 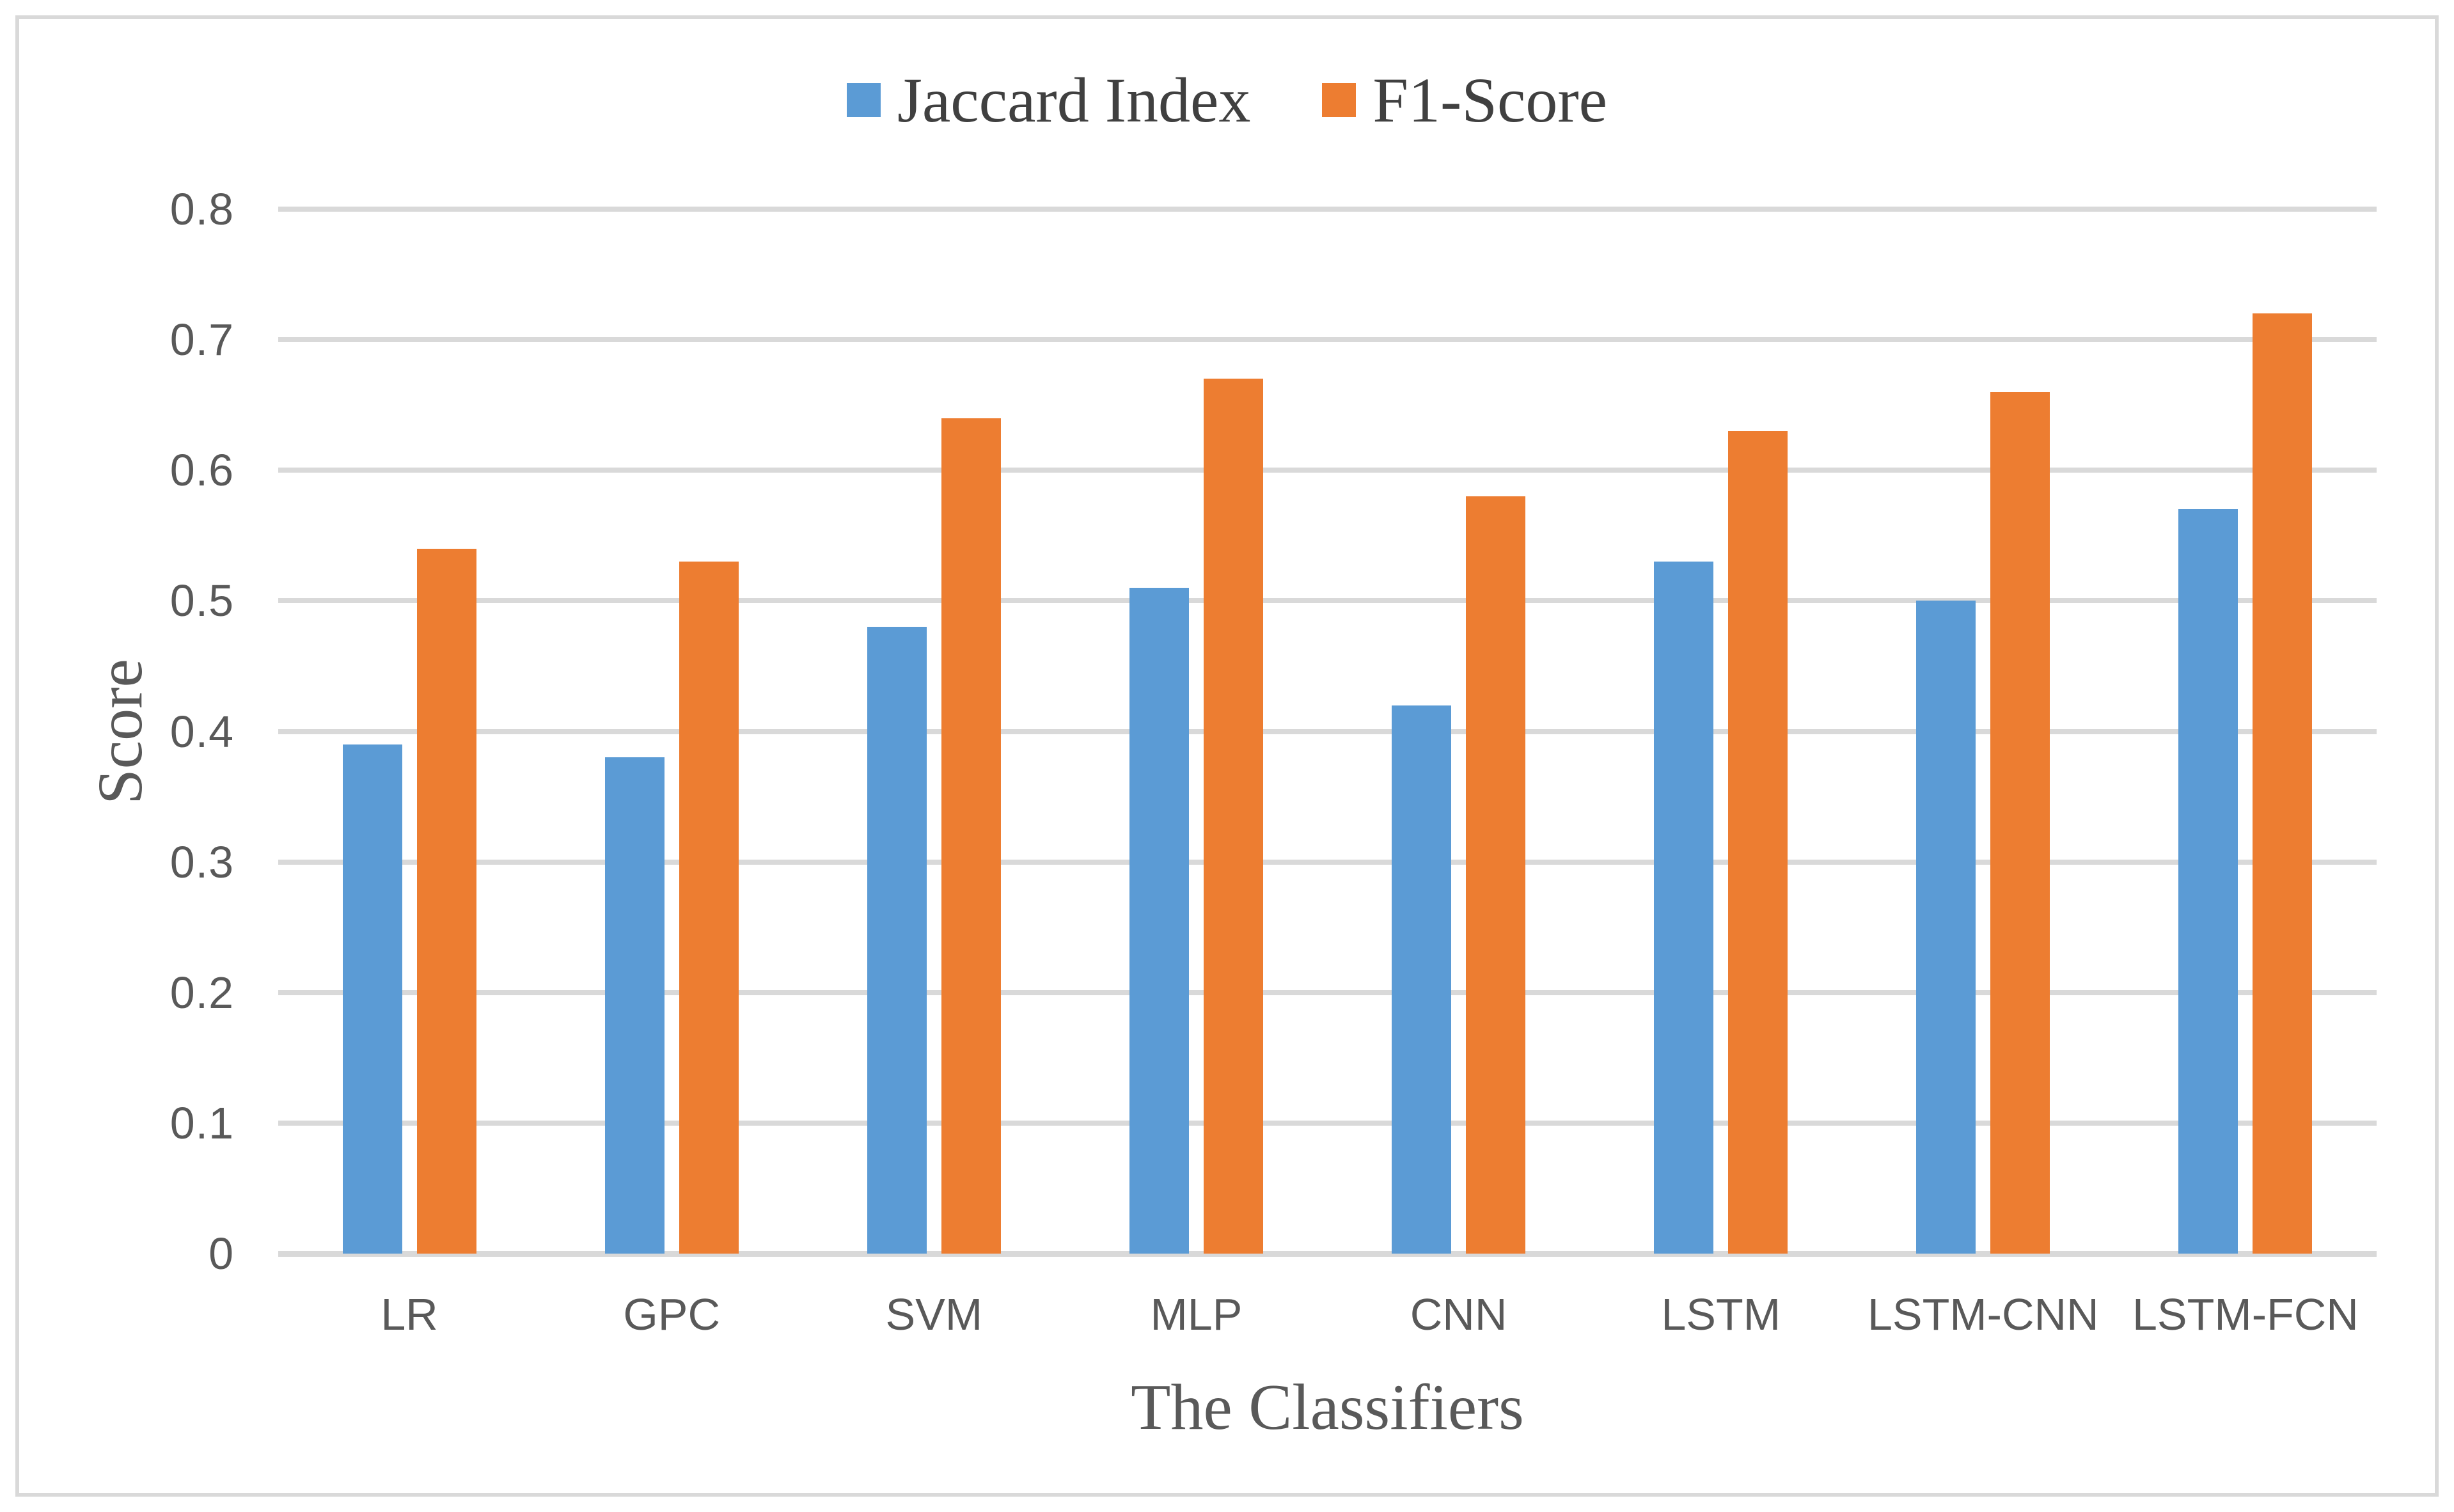 What do you see at coordinates (201, 601) in the screenshot?
I see `y-tick-label: 0.5` at bounding box center [201, 601].